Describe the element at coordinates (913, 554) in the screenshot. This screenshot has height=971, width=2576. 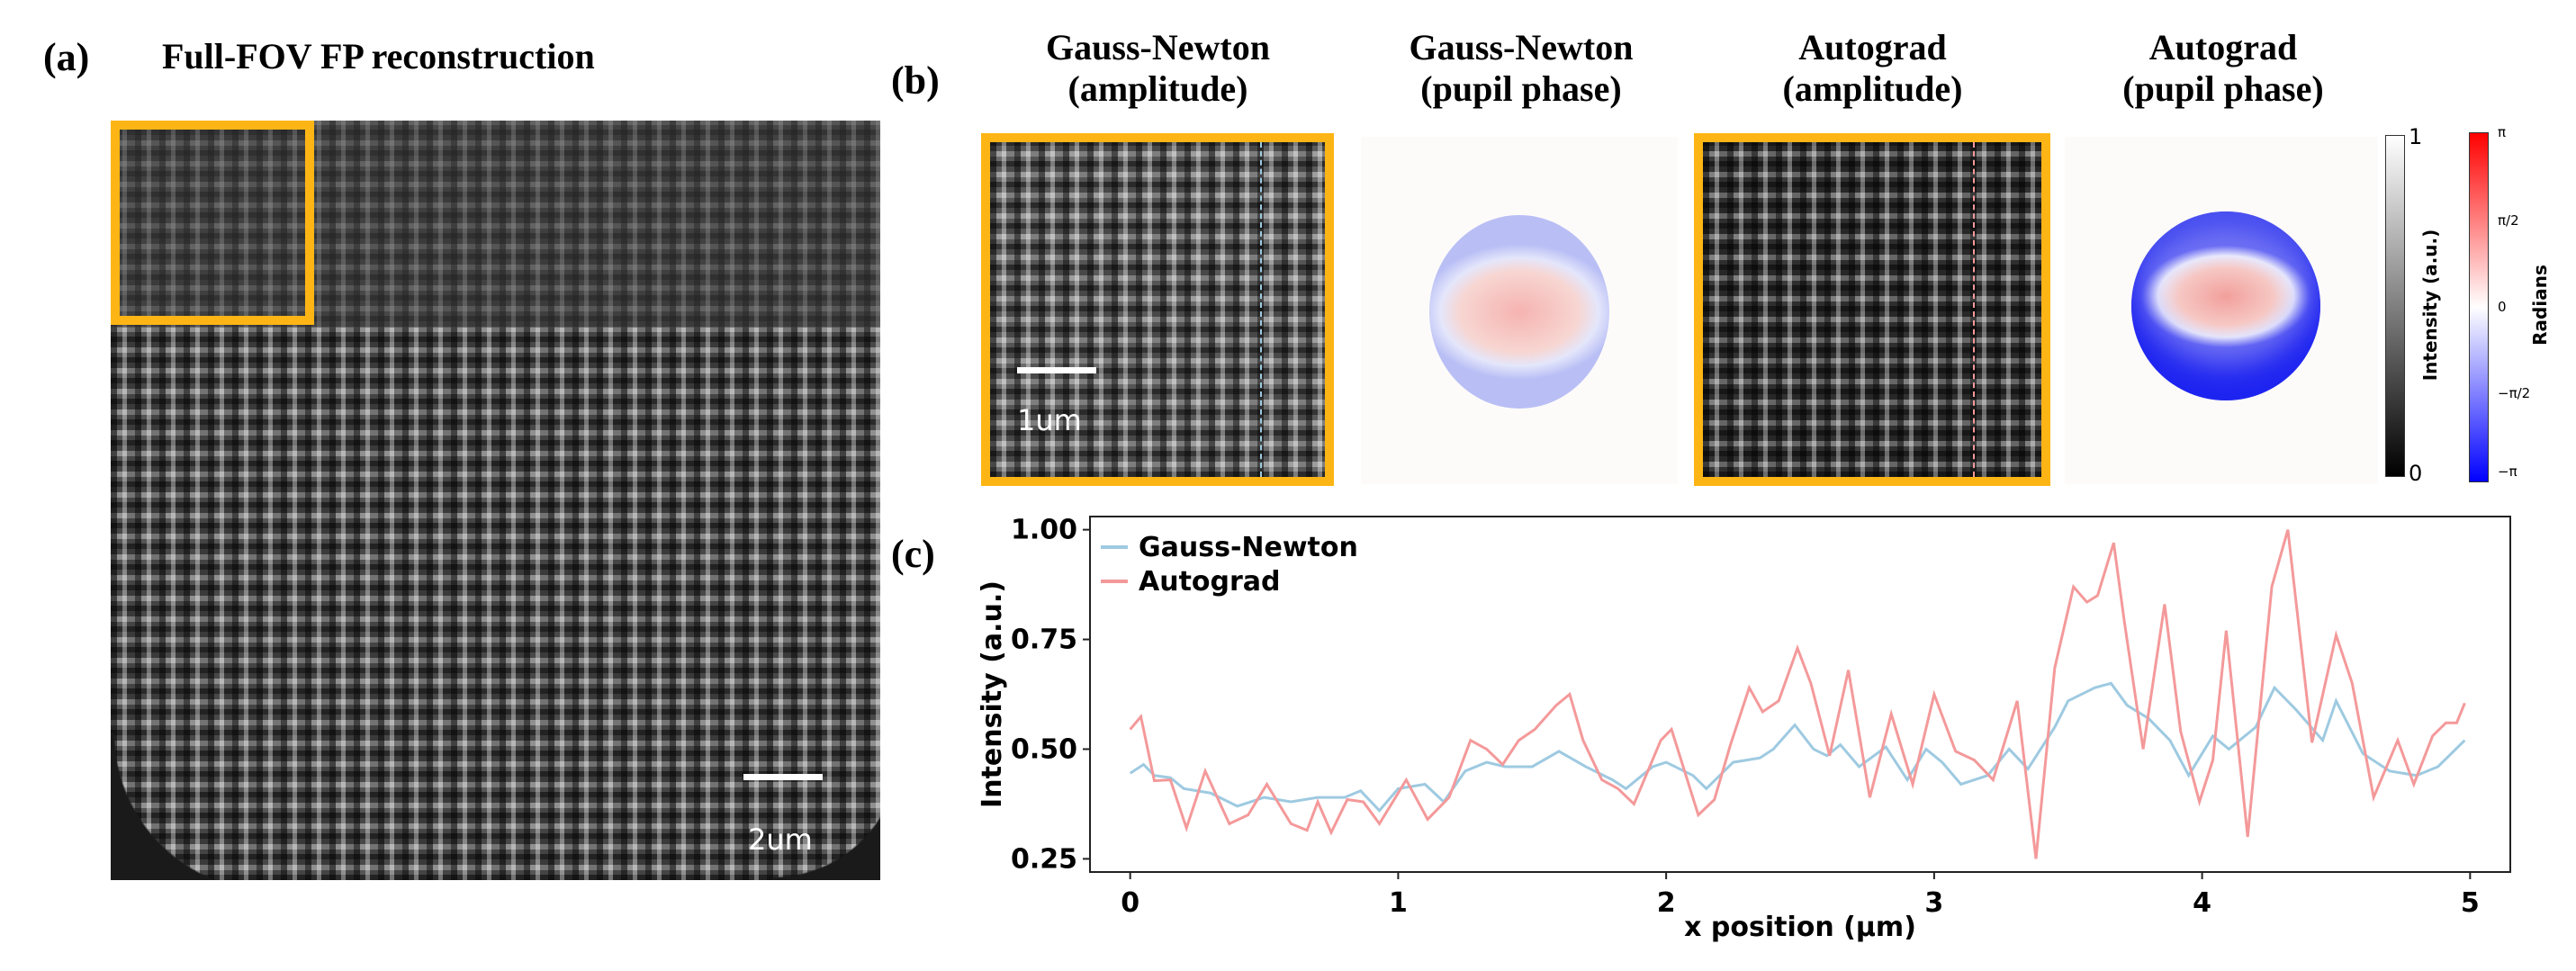
I see `panel-c-label: (c)` at that location.